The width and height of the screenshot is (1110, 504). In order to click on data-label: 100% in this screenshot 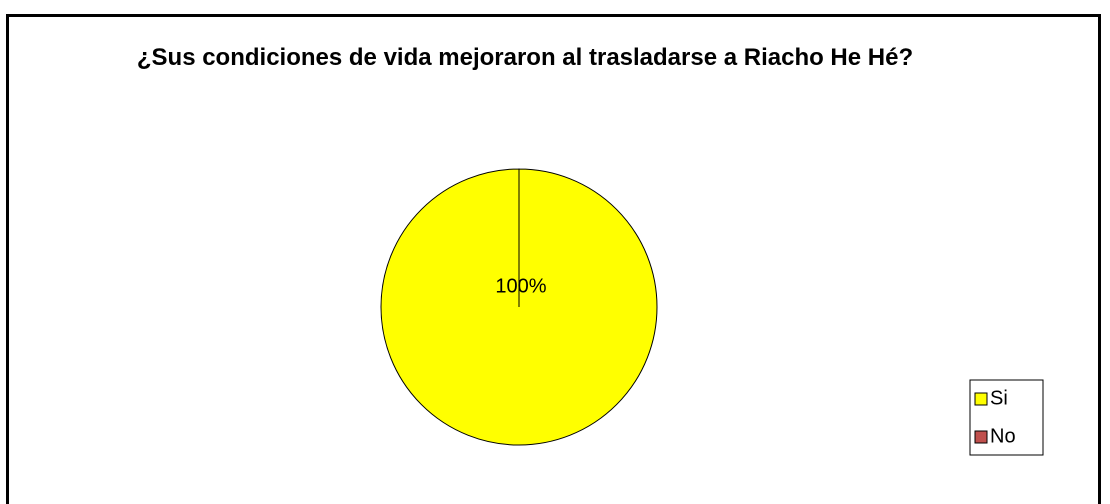, I will do `click(520, 286)`.